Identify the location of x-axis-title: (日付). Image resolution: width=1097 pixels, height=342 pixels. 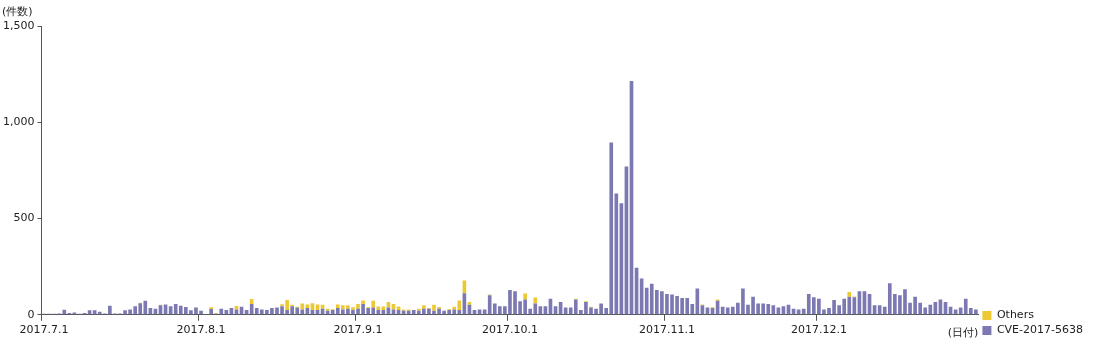
(963, 333).